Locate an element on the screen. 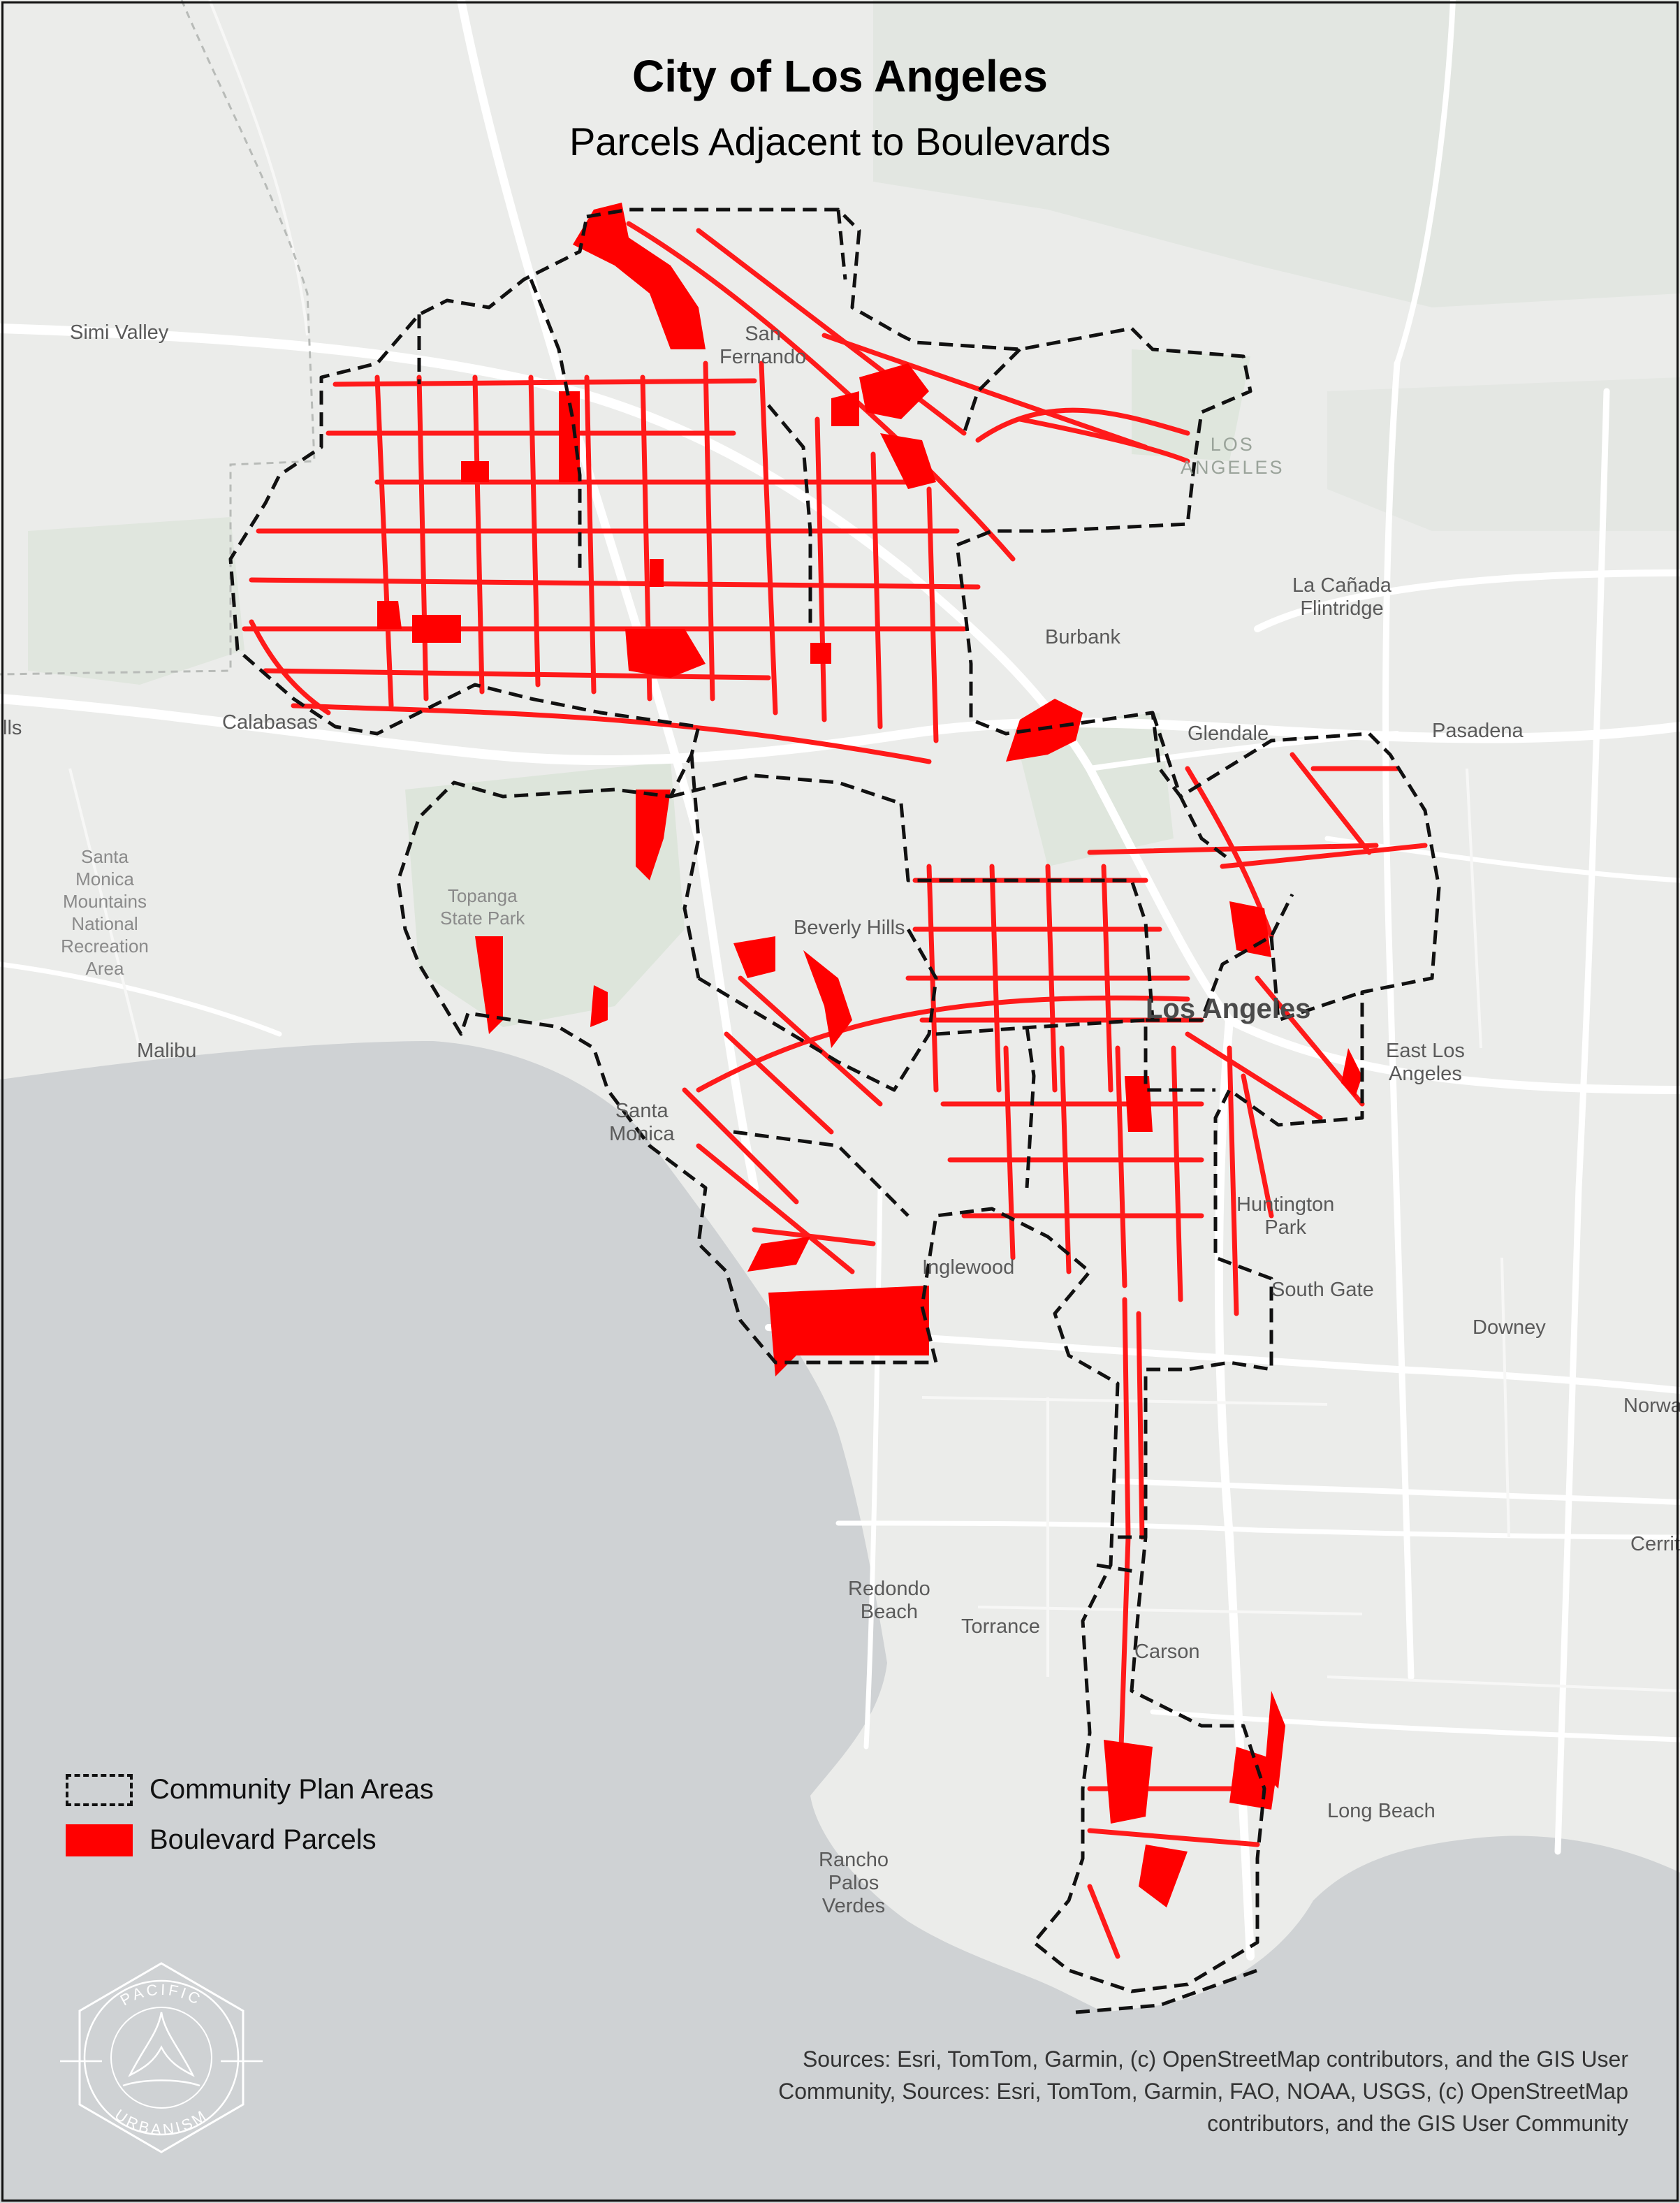 Image resolution: width=1680 pixels, height=2203 pixels. place-label-torrance: Torrance is located at coordinates (1001, 1626).